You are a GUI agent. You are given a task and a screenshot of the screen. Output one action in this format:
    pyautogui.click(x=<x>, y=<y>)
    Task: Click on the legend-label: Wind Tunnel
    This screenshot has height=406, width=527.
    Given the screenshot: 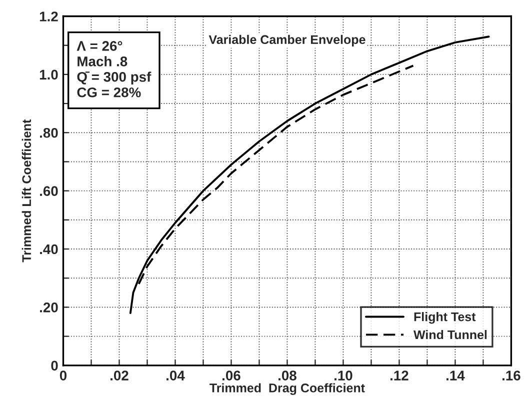 What is the action you would take?
    pyautogui.click(x=450, y=335)
    